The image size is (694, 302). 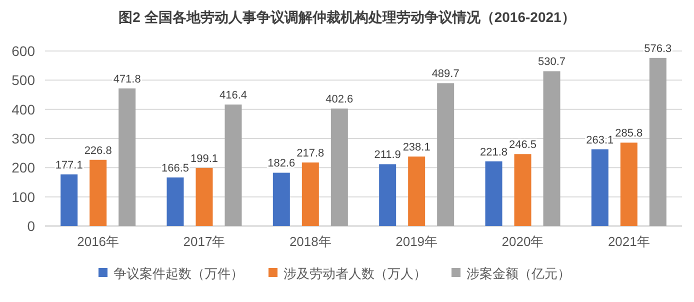 What do you see at coordinates (98, 150) in the screenshot?
I see `data-label: 226.8` at bounding box center [98, 150].